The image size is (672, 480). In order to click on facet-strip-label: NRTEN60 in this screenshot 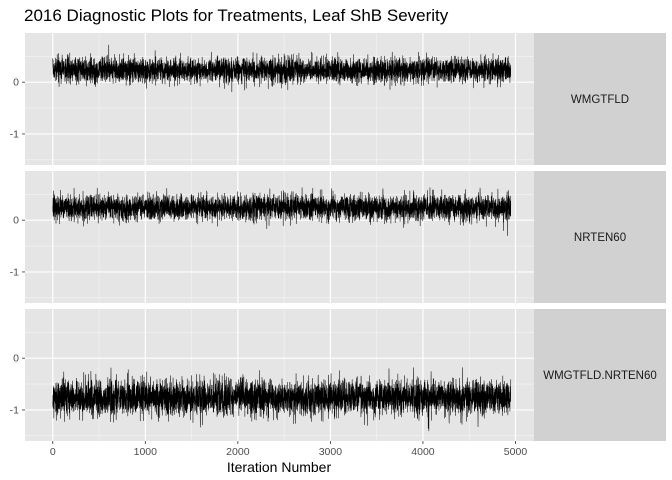, I will do `click(600, 238)`.